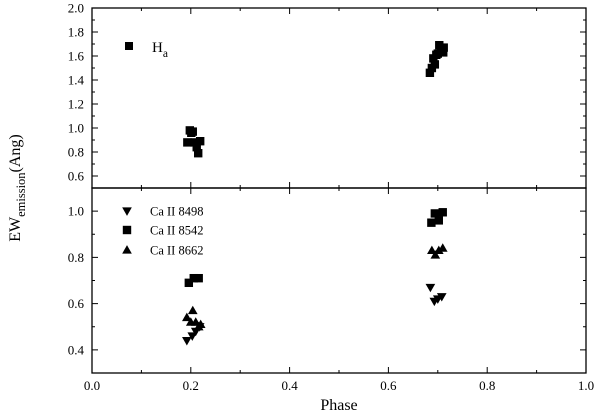  Describe the element at coordinates (76, 80) in the screenshot. I see `y-tick-label: 1.4` at that location.